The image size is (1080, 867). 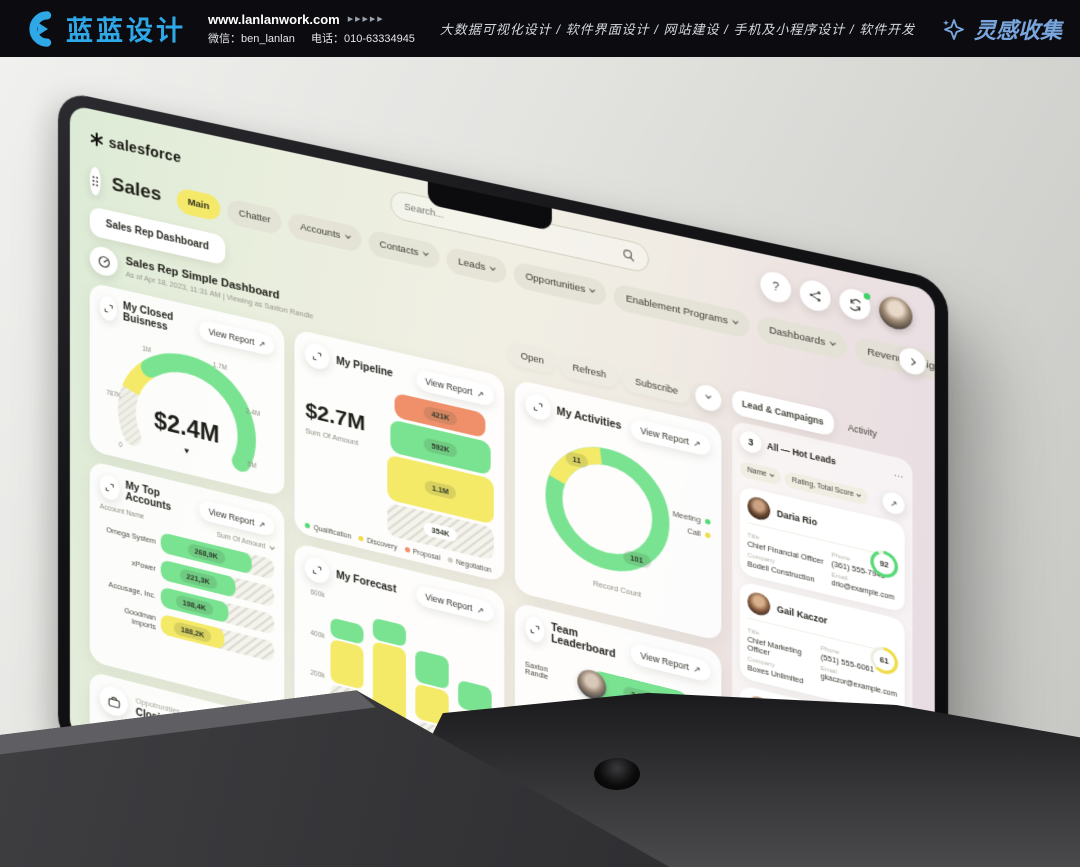 What do you see at coordinates (146, 349) in the screenshot?
I see `gauge-tick: 1M` at bounding box center [146, 349].